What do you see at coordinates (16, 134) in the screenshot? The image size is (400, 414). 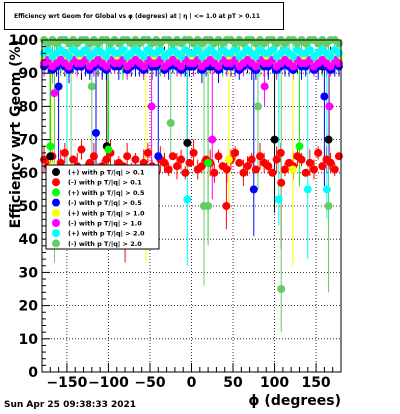 I see `y-axis-label: Efficiency wrt Geom (%)` at bounding box center [16, 134].